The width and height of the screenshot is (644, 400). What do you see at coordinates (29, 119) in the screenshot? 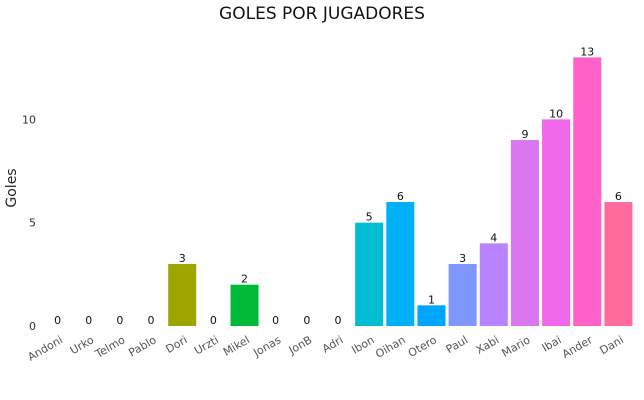
I see `y-tick-label: 10` at bounding box center [29, 119].